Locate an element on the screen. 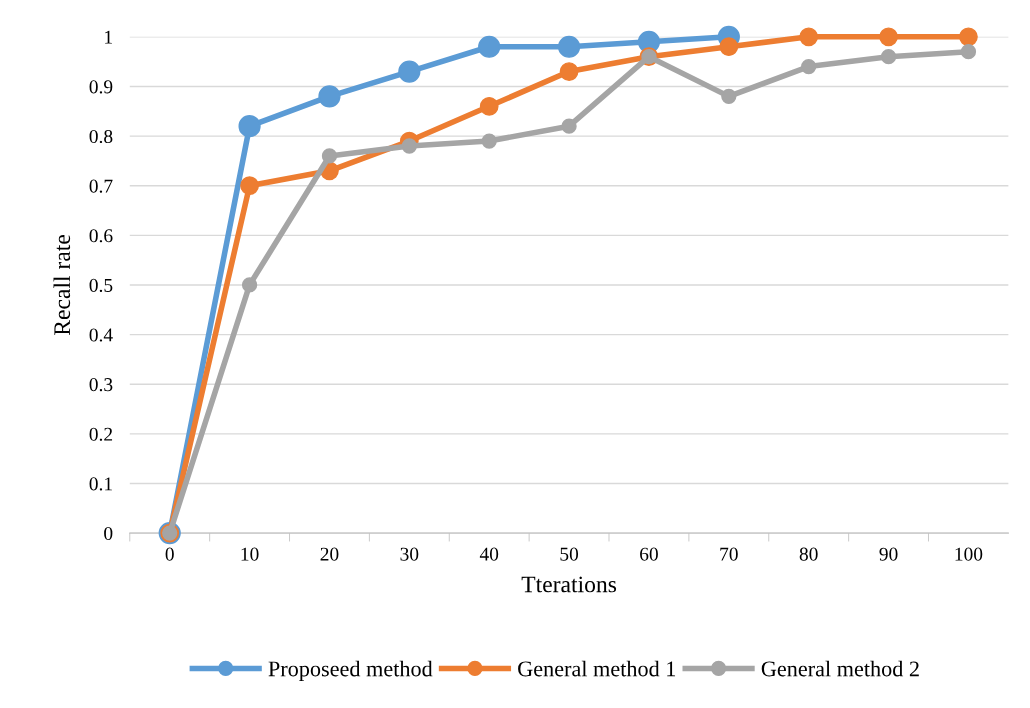 The image size is (1030, 708). y-tick-label: 0.6 is located at coordinates (101, 236).